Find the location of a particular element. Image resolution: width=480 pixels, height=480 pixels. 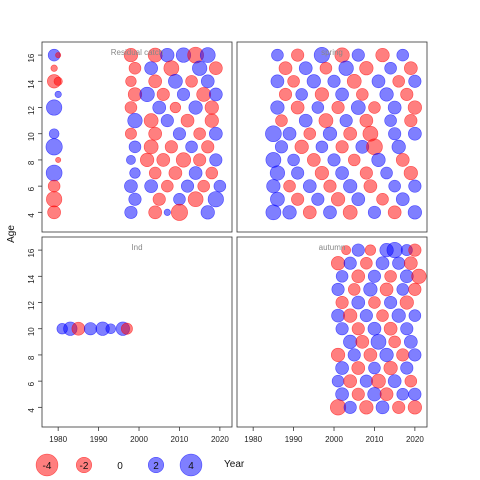

y-tick-label: 12 is located at coordinates (31, 305).